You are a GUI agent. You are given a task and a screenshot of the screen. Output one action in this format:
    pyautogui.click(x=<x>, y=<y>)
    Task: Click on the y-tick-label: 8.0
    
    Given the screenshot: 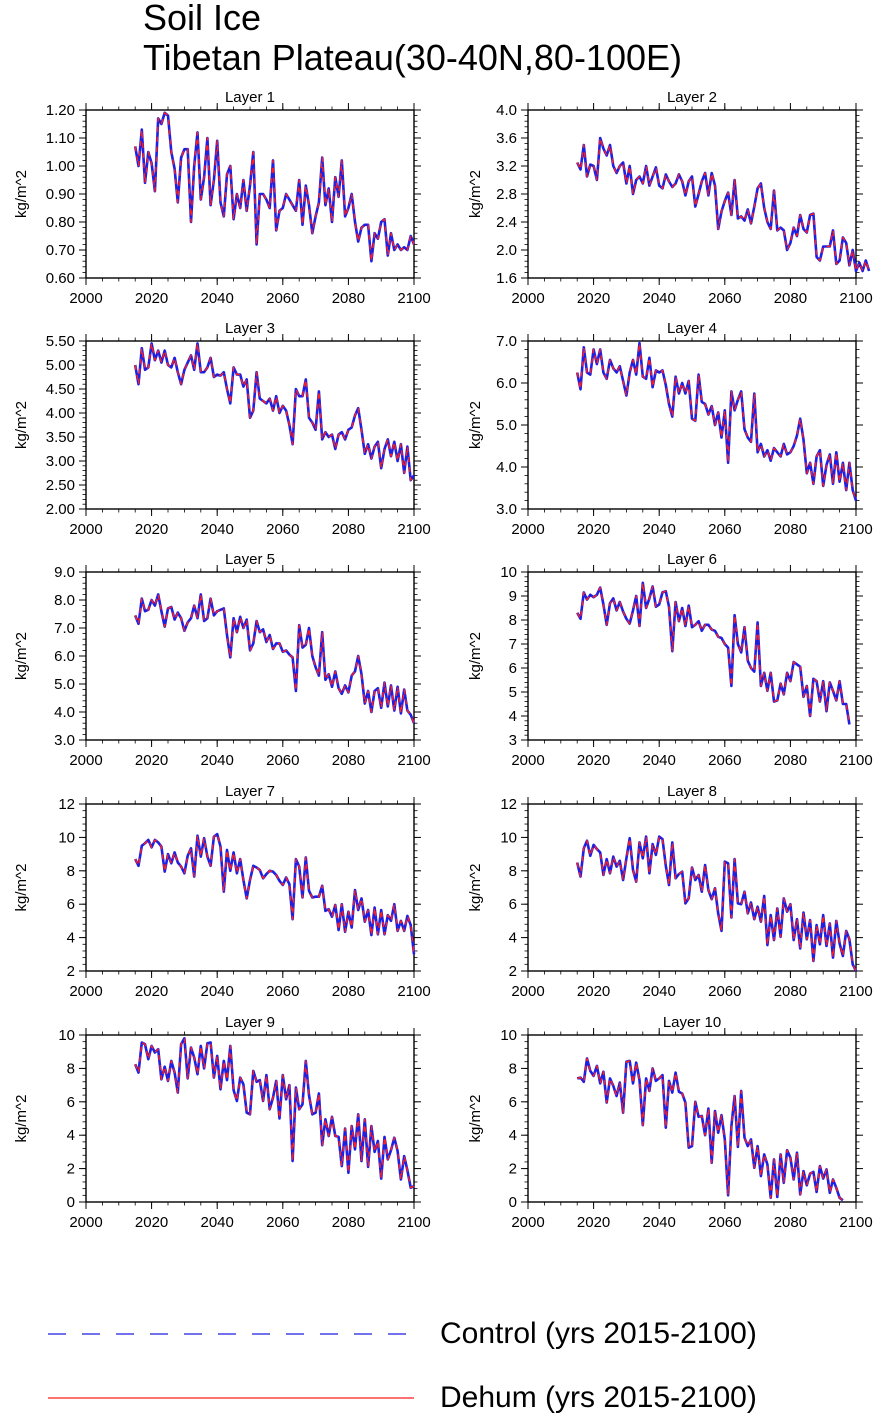 What is the action you would take?
    pyautogui.click(x=64, y=600)
    